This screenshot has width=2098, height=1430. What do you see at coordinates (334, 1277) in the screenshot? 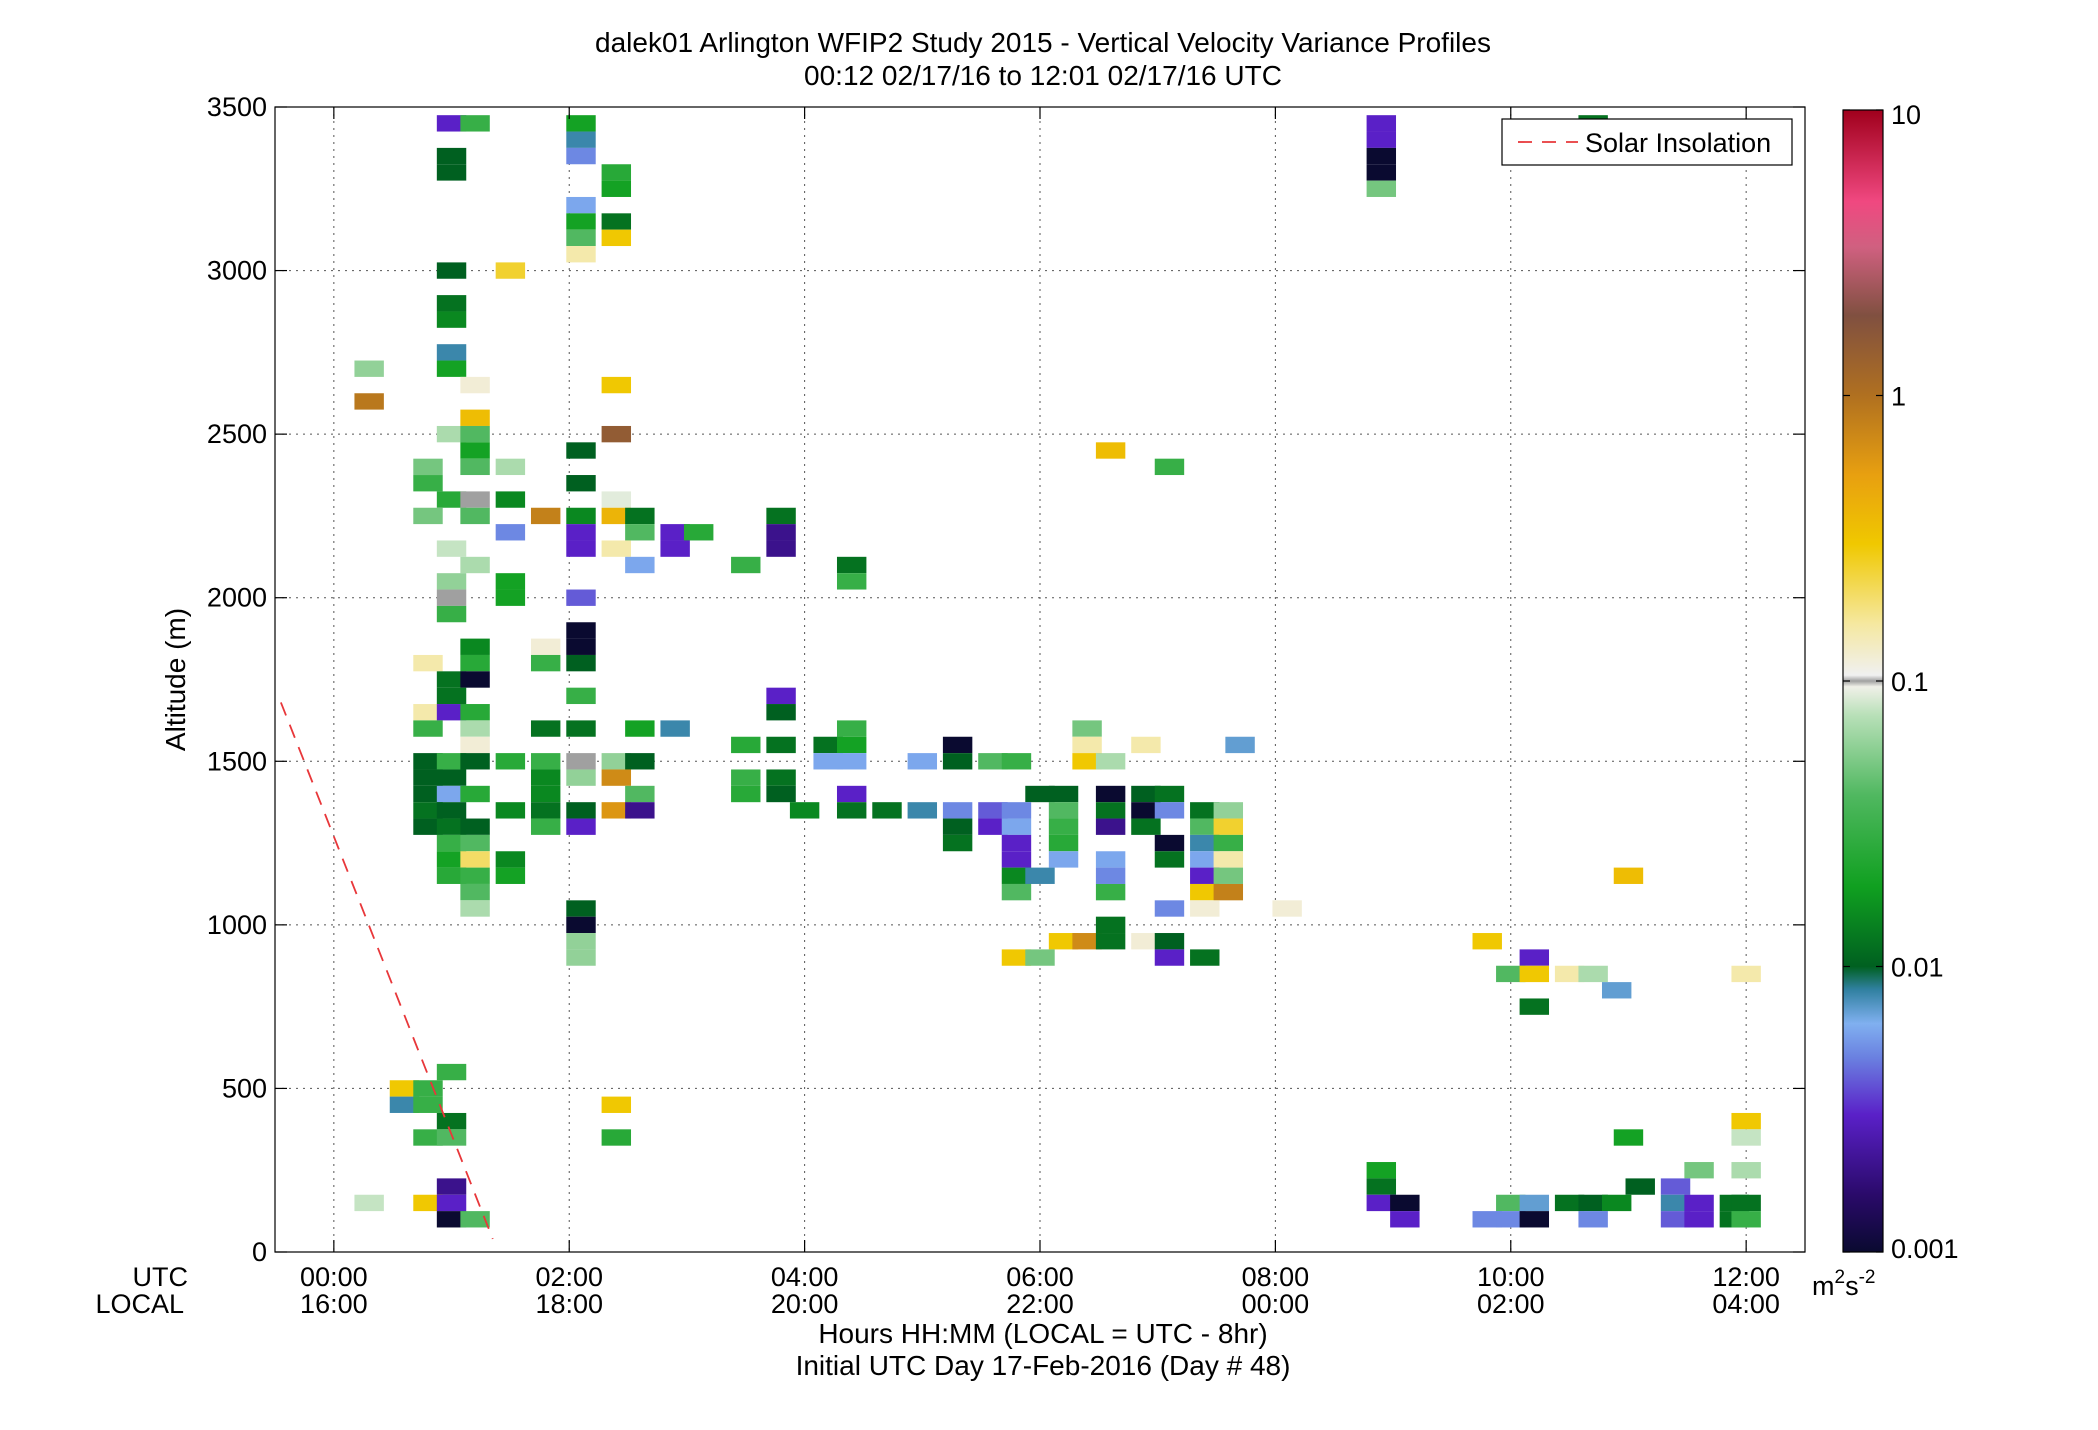
I see `x-tick-label-utc: 00:00` at bounding box center [334, 1277].